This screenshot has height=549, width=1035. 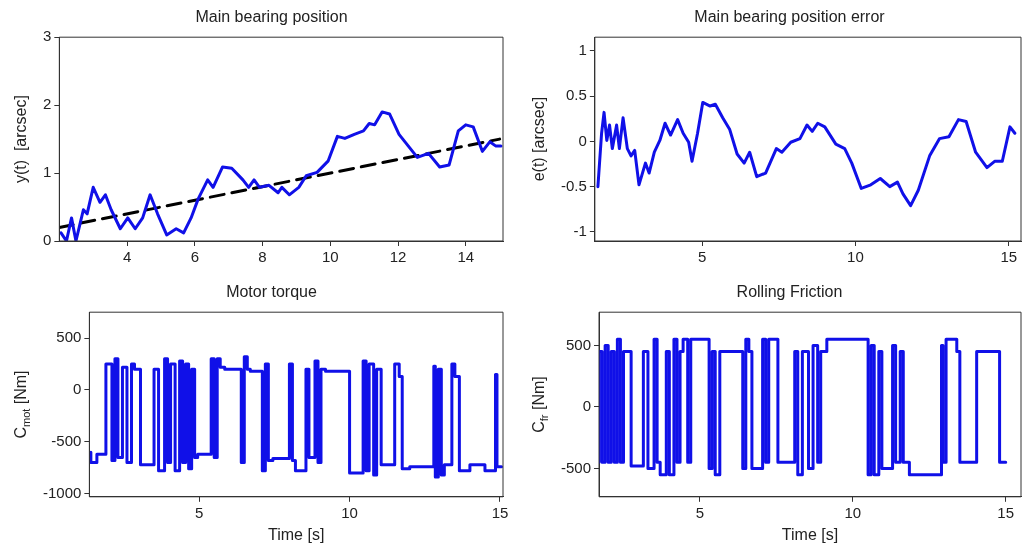 I want to click on y-tick-label: 0.5, so click(x=576, y=95).